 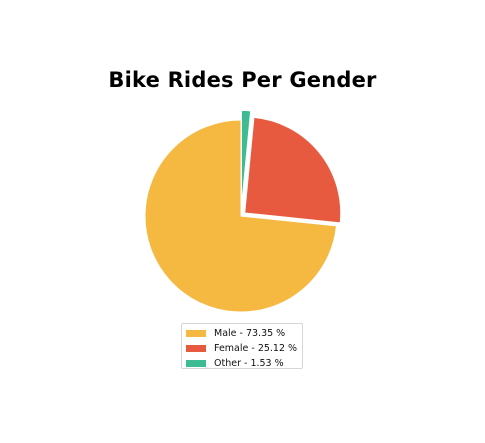 What do you see at coordinates (196, 333) in the screenshot?
I see `legend-swatch-male` at bounding box center [196, 333].